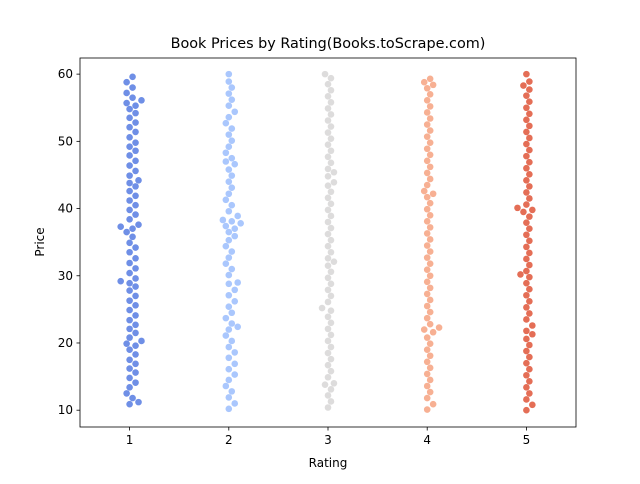 The width and height of the screenshot is (640, 484). Describe the element at coordinates (65, 343) in the screenshot. I see `y-tick-label: 20` at that location.